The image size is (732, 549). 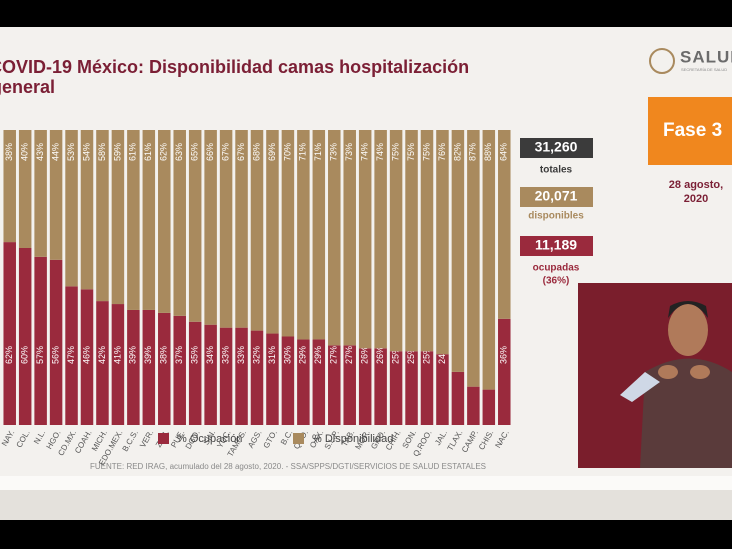 I want to click on value-label: 58%, so click(x=102, y=152).